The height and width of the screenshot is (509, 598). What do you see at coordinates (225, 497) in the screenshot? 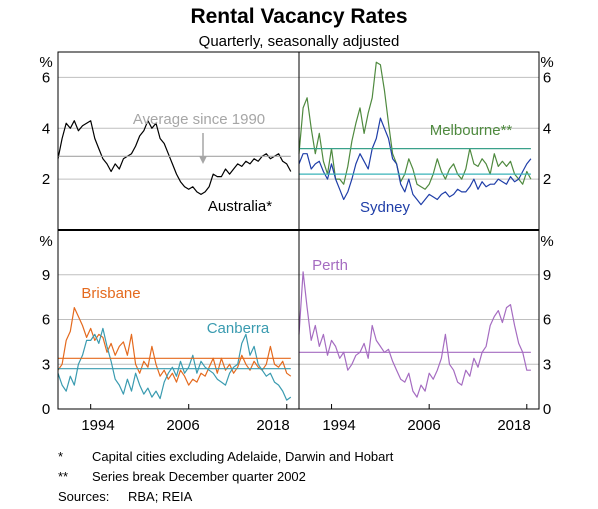
I see `sources: Sources: RBA; REIA` at bounding box center [225, 497].